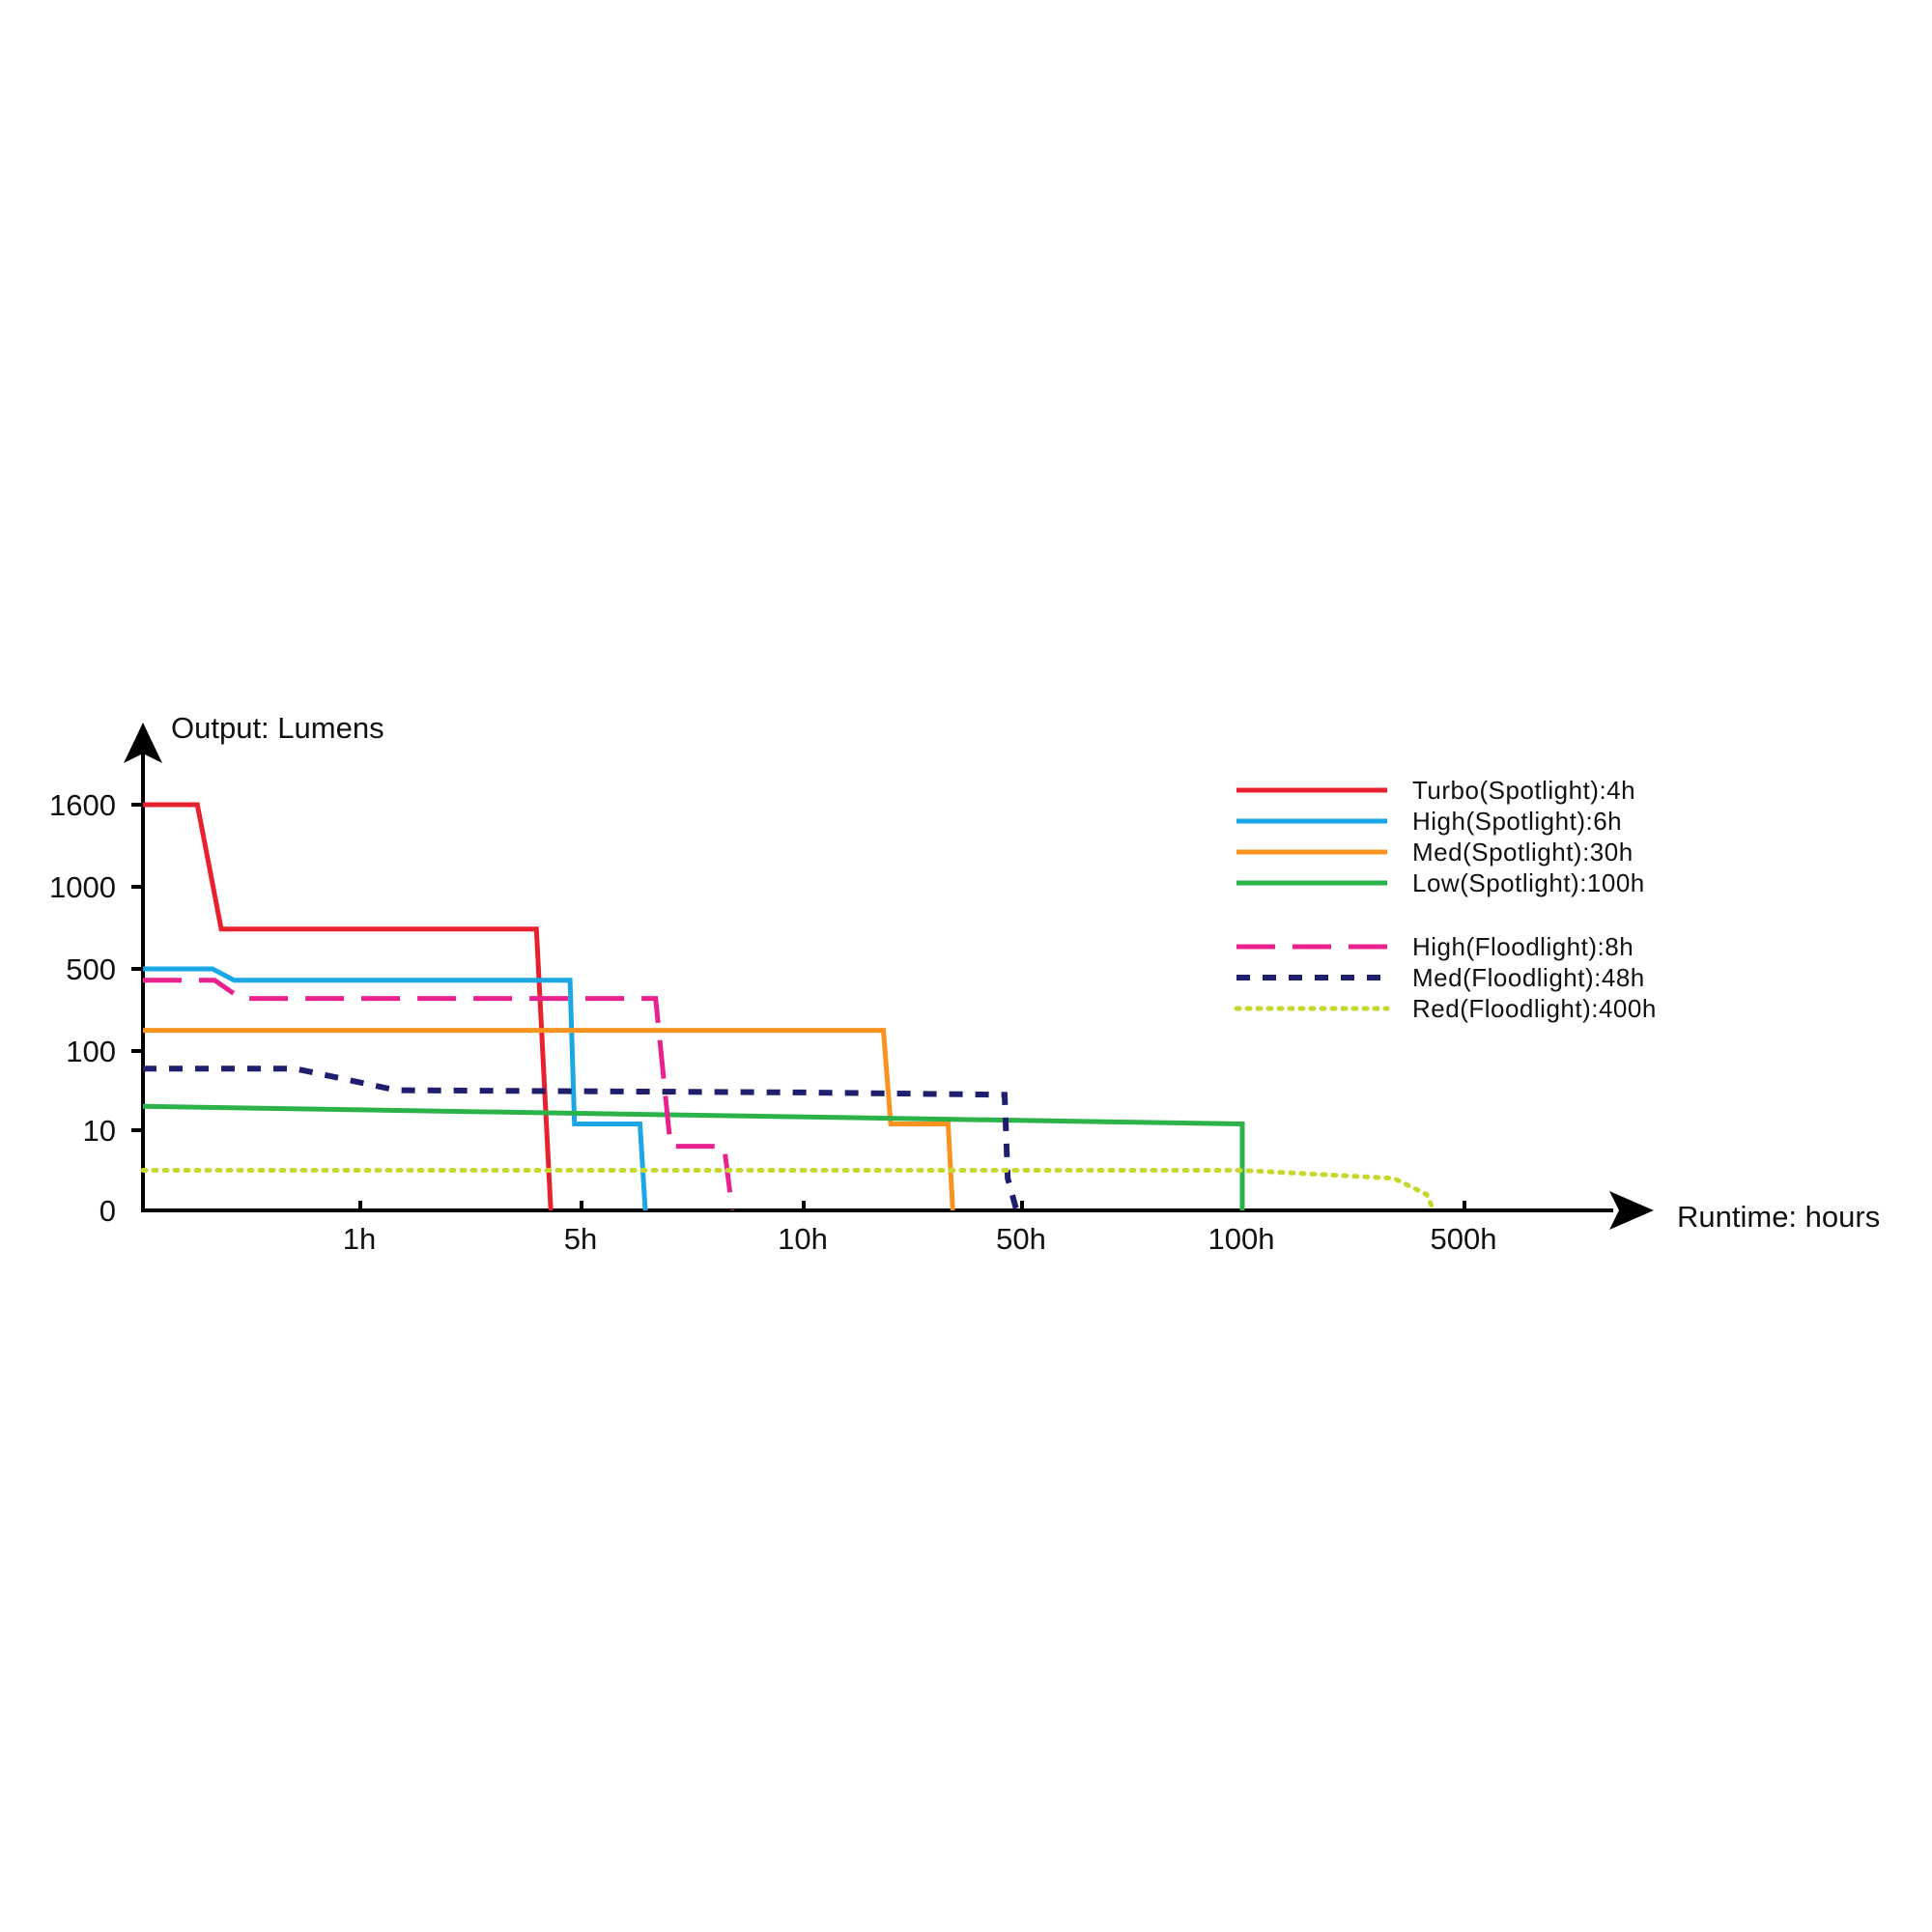 The height and width of the screenshot is (1932, 1932). I want to click on y-tick-label: 100, so click(91, 1051).